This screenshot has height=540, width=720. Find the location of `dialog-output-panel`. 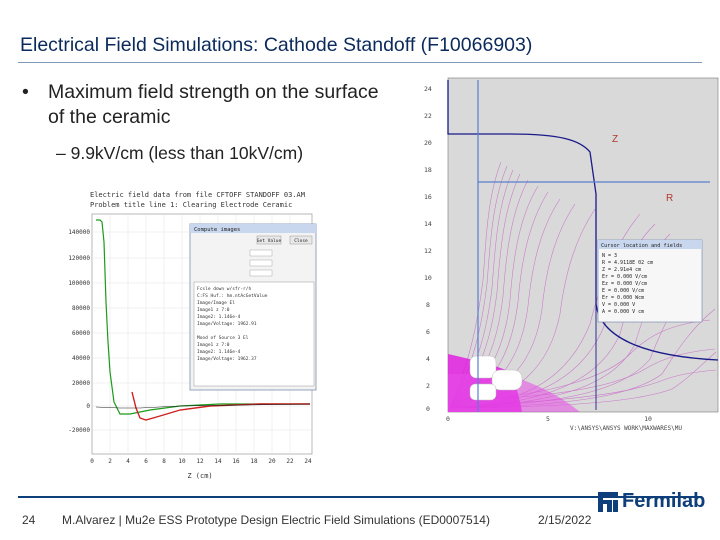

dialog-output-panel is located at coordinates (254, 334).